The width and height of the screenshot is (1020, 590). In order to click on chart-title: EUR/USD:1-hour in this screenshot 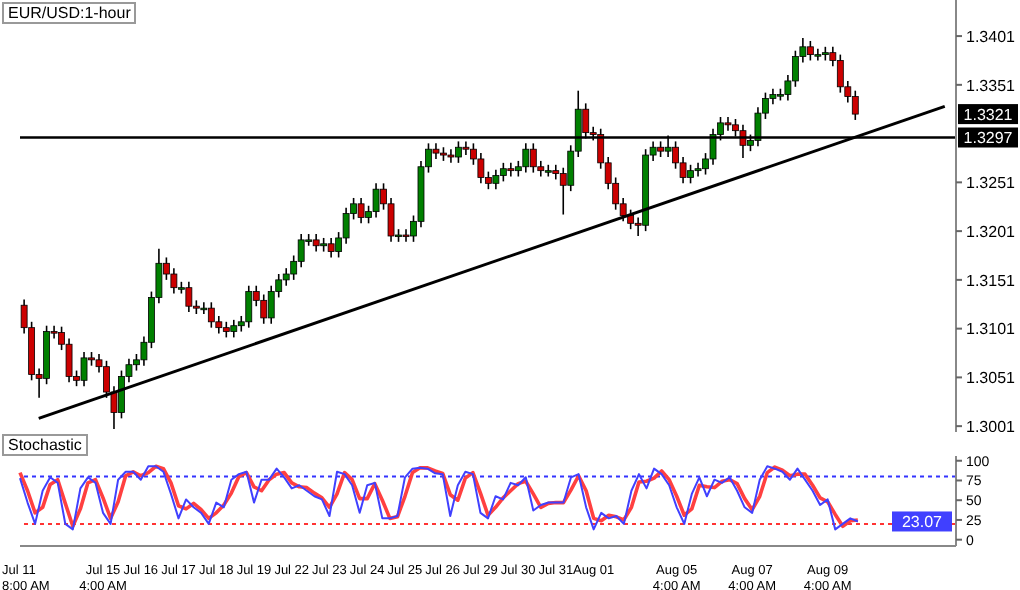, I will do `click(69, 13)`.